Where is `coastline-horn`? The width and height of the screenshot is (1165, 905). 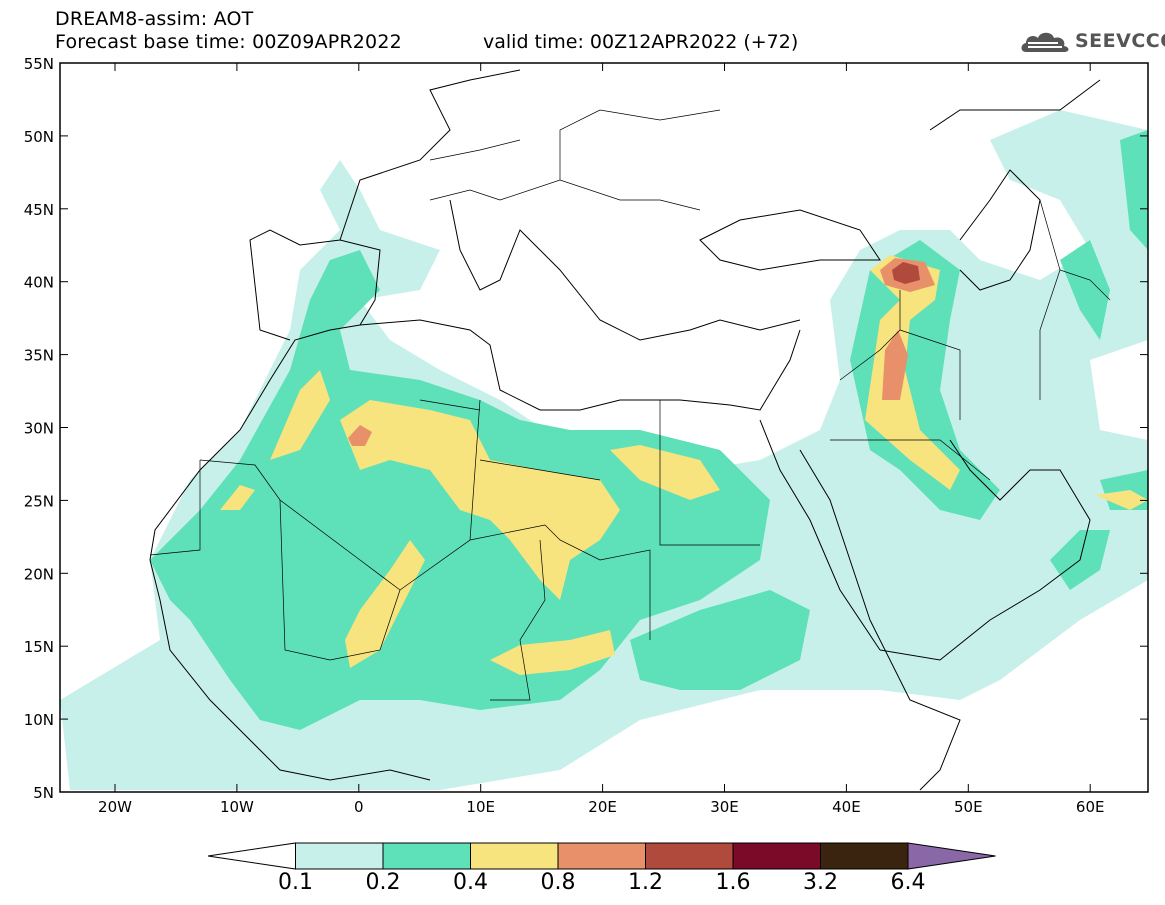 coastline-horn is located at coordinates (915, 705).